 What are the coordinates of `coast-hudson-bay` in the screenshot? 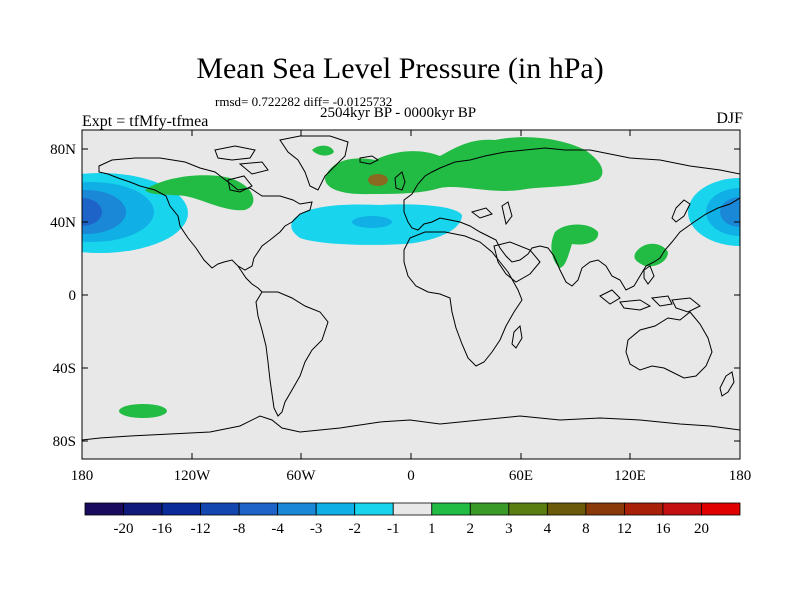 It's located at (240, 184).